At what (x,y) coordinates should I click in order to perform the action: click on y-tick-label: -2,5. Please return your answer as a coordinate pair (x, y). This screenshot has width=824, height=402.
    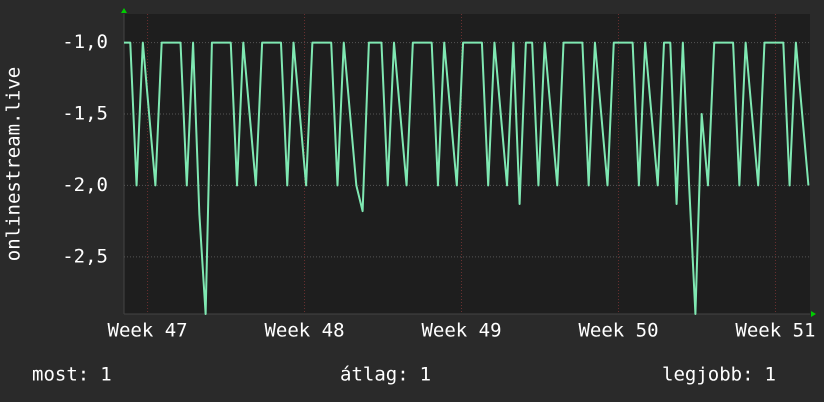
    Looking at the image, I should click on (85, 256).